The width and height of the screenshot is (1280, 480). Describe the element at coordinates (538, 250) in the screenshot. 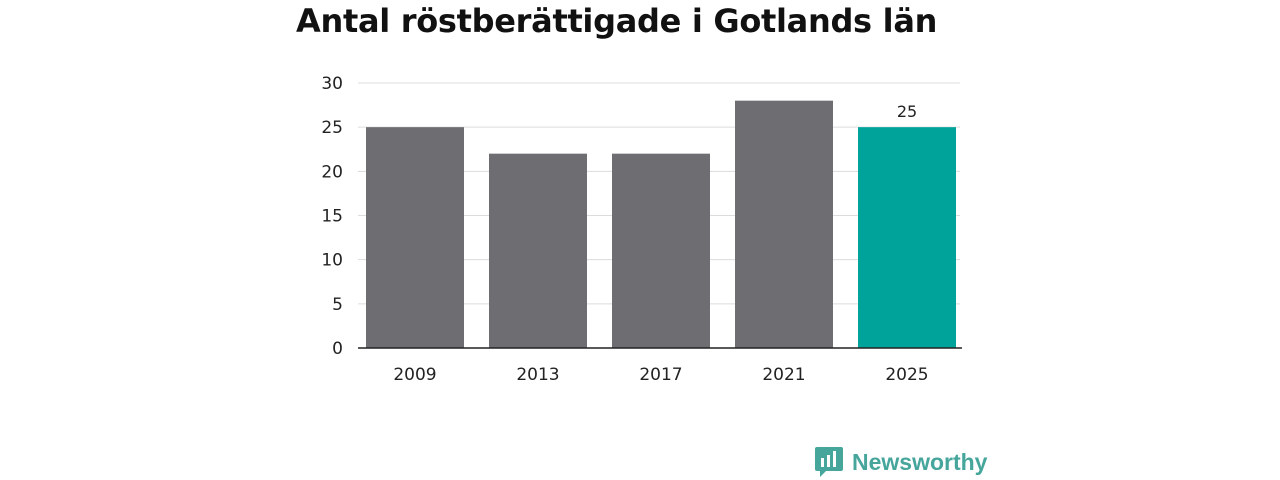

I see `bar-2013` at that location.